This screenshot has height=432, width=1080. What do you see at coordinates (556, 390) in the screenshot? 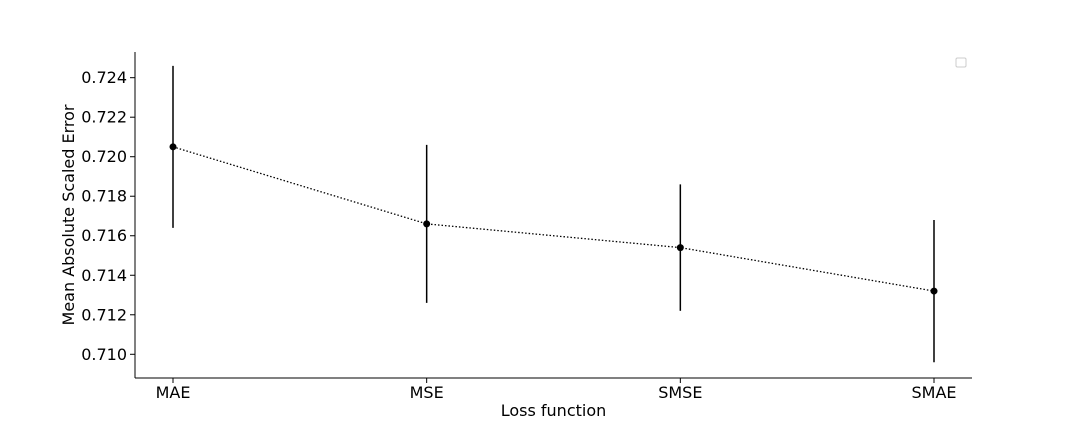
I see `x-ticks: MAE MSE SMSE SMAE` at bounding box center [556, 390].